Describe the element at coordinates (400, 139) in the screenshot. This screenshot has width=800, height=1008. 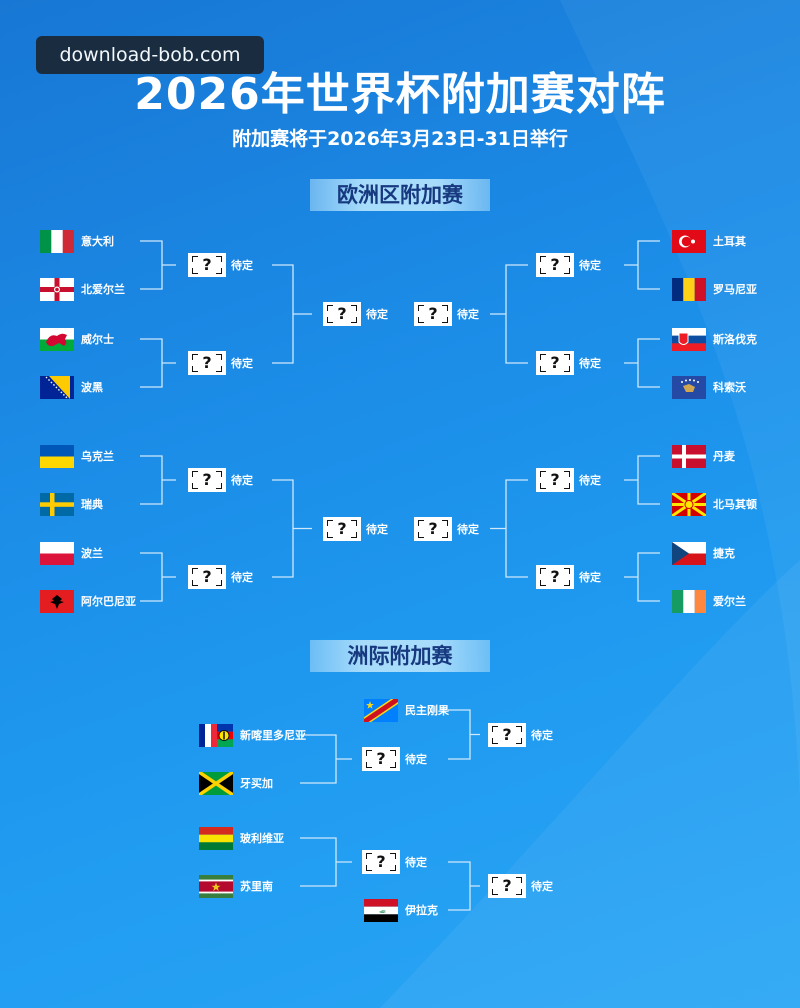
I see `page-subtitle: 附加赛将于2026年3月23日-31日举行` at that location.